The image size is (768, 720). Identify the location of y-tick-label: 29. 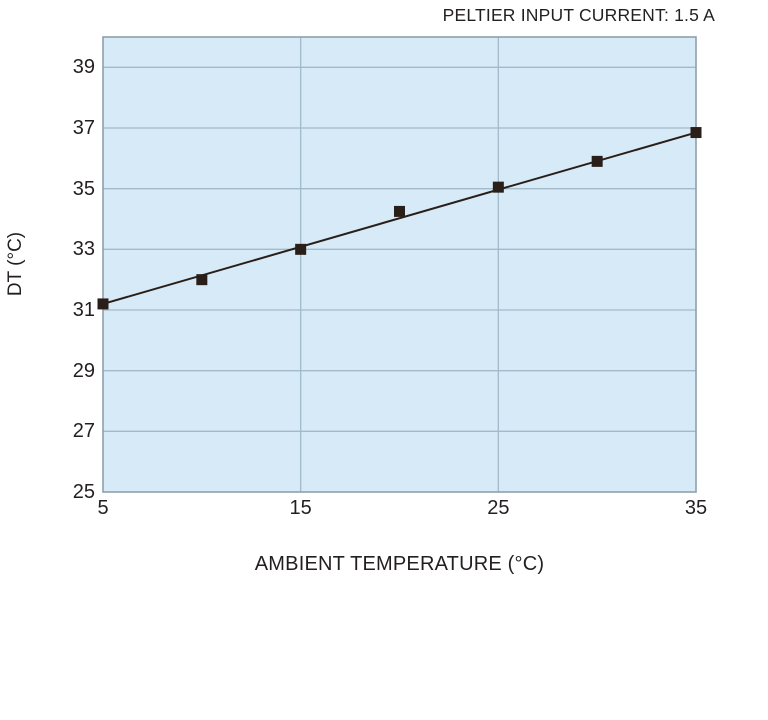
(83, 370).